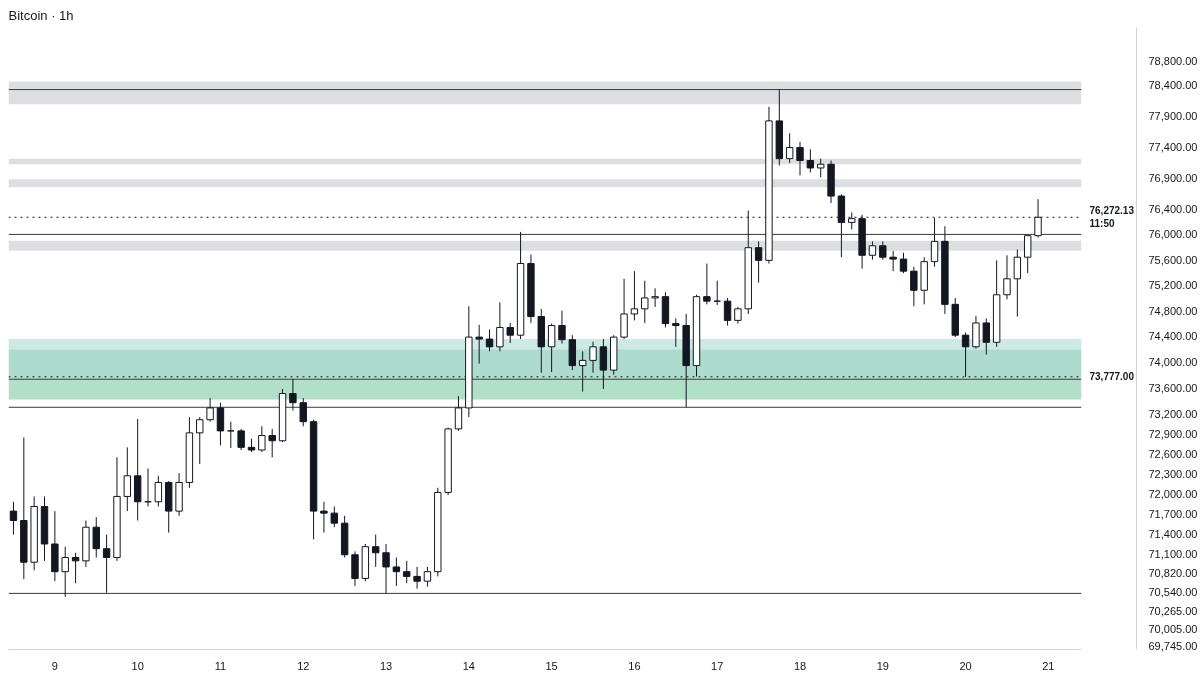 The width and height of the screenshot is (1200, 675). Describe the element at coordinates (717, 665) in the screenshot. I see `x-tick-label: 17` at that location.